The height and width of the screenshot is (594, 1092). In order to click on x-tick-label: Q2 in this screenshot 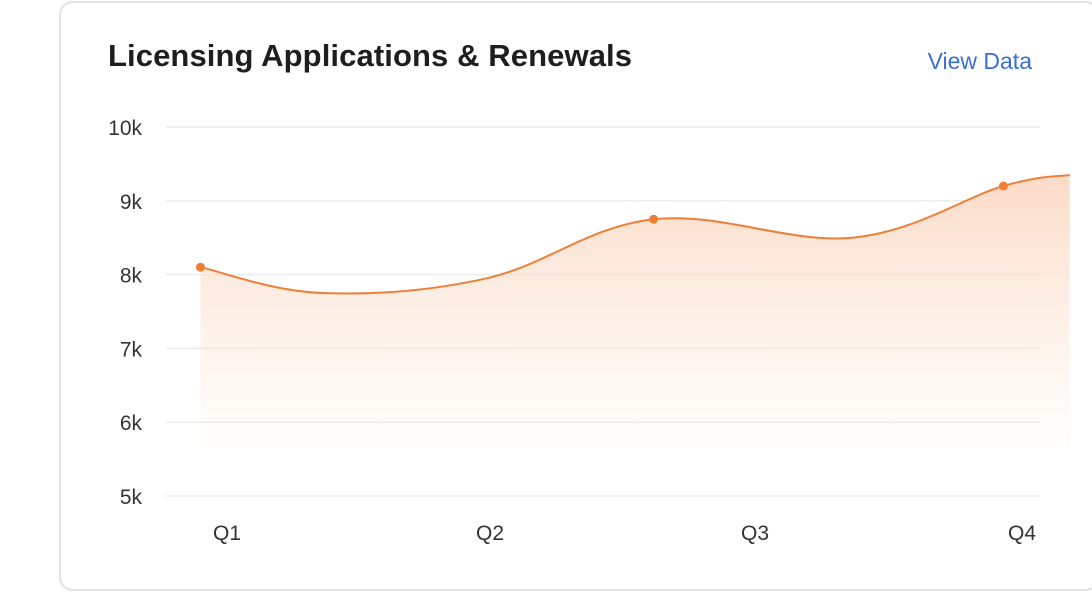, I will do `click(490, 533)`.